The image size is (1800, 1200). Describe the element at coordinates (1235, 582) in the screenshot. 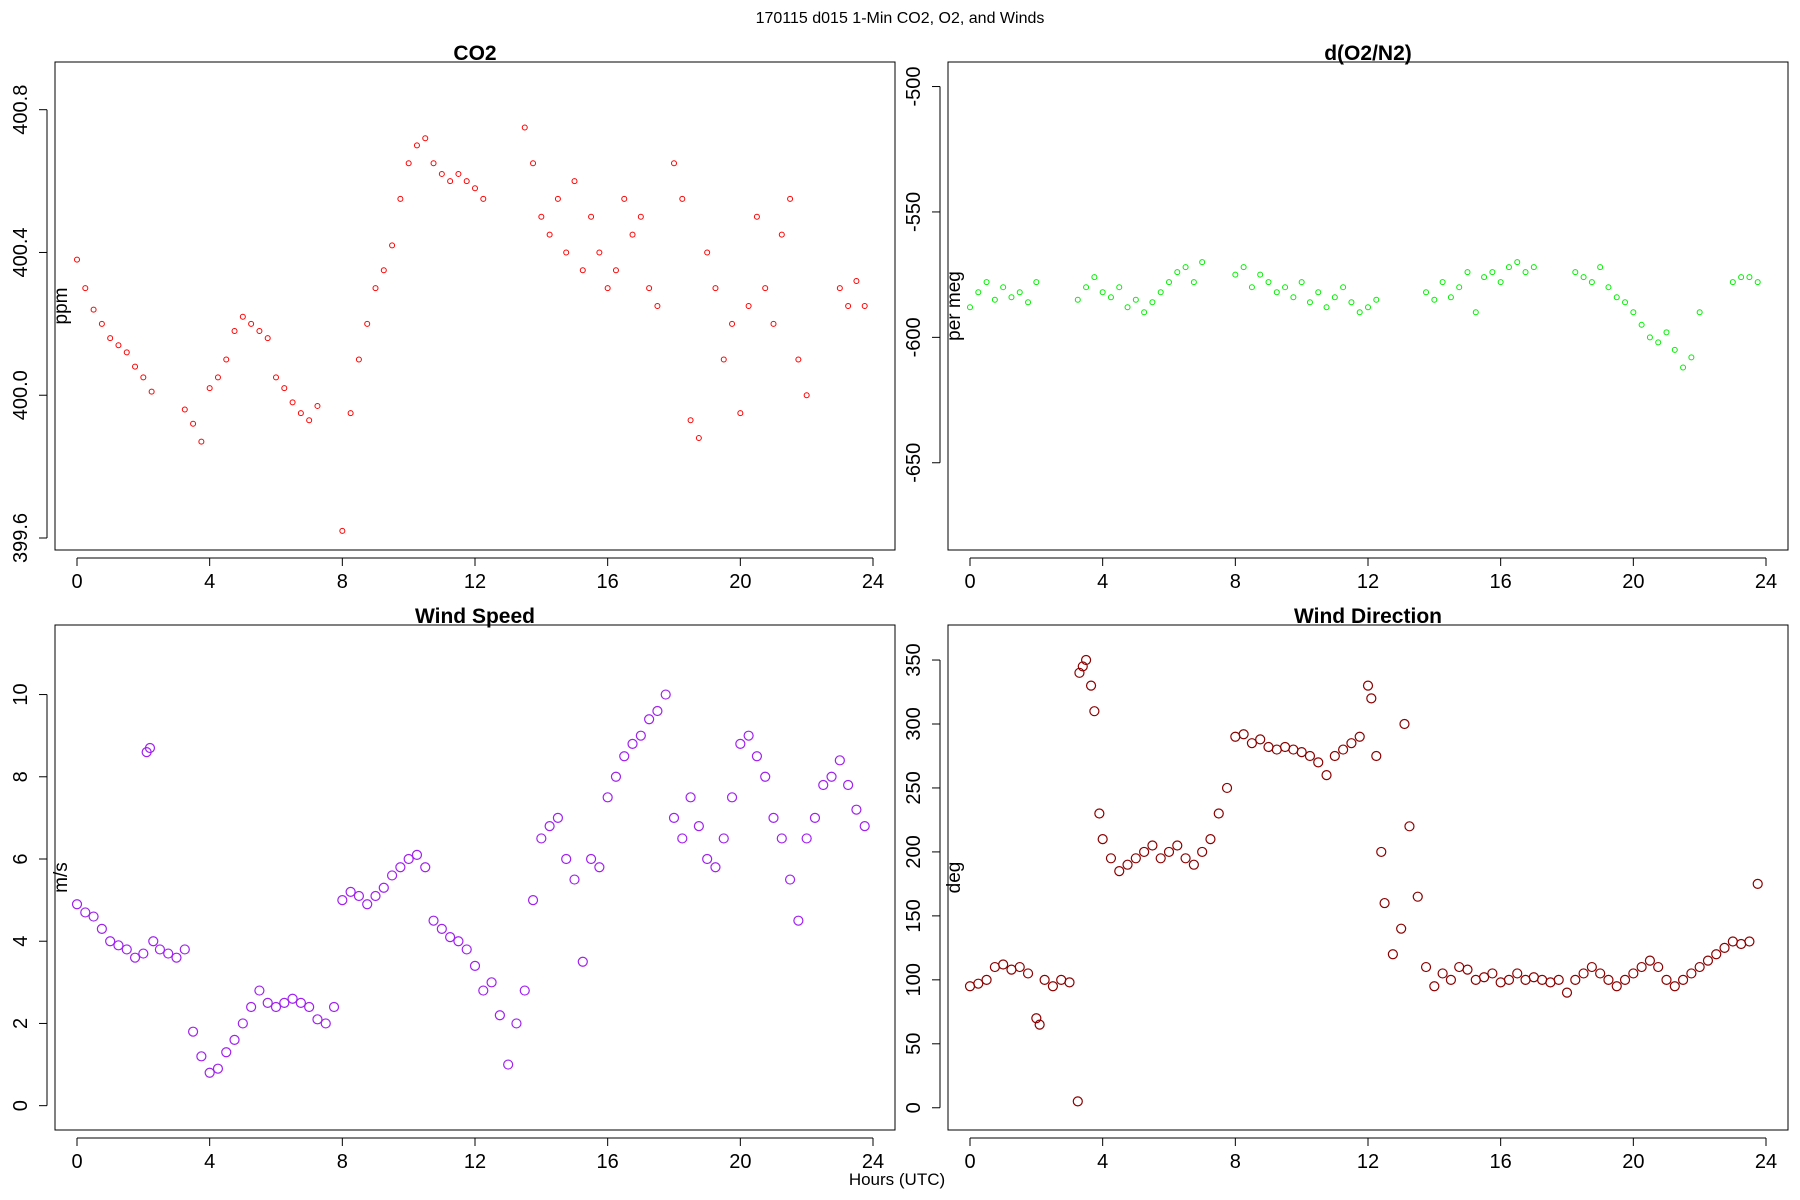

I see `o2n2-x-tick-label: 8` at that location.